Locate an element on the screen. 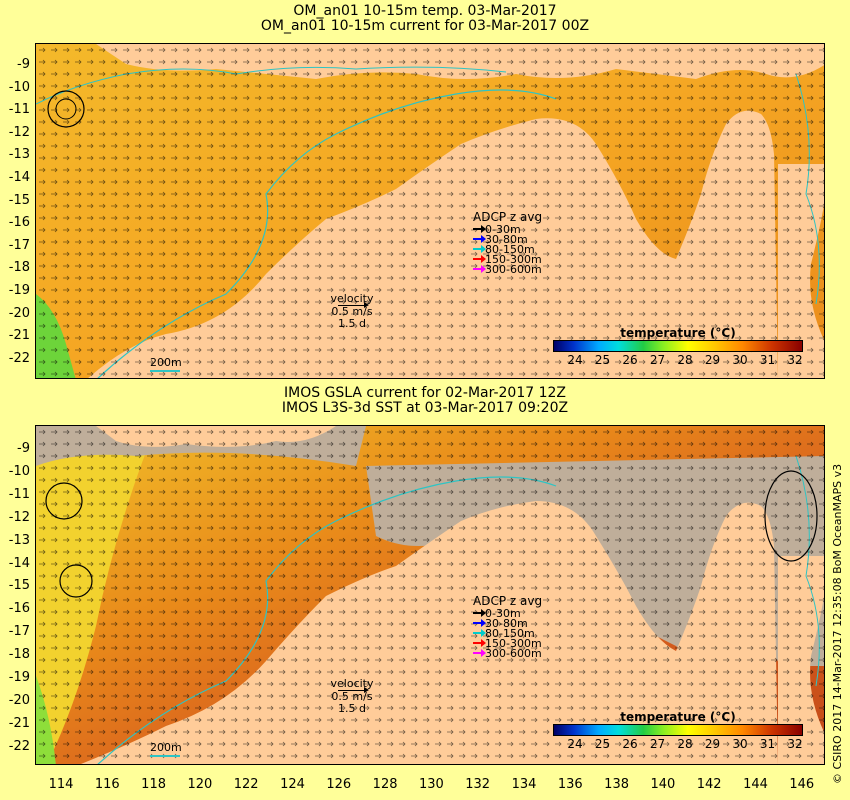  top-lat-label: -12 is located at coordinates (19, 132).